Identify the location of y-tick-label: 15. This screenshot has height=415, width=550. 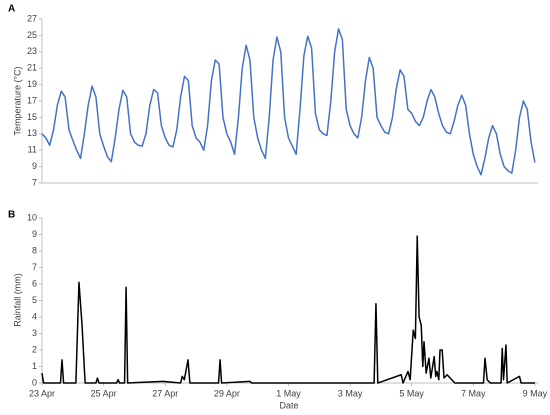
(32, 117).